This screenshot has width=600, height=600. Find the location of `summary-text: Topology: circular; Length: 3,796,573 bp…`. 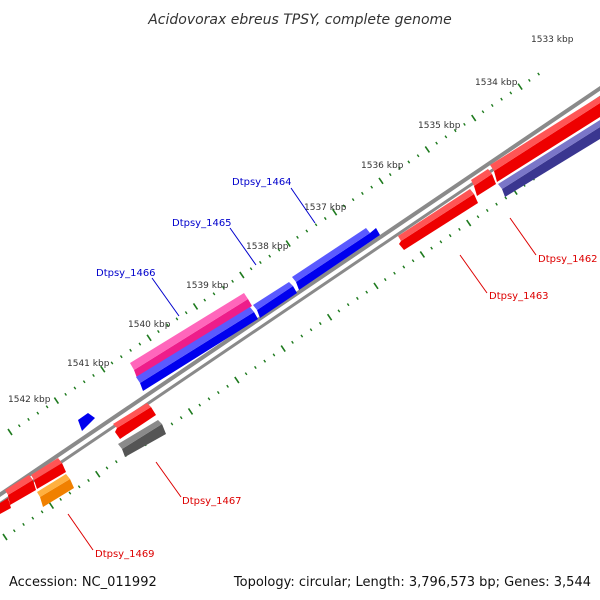

summary-text: Topology: circular; Length: 3,796,573 bp… is located at coordinates (412, 582).